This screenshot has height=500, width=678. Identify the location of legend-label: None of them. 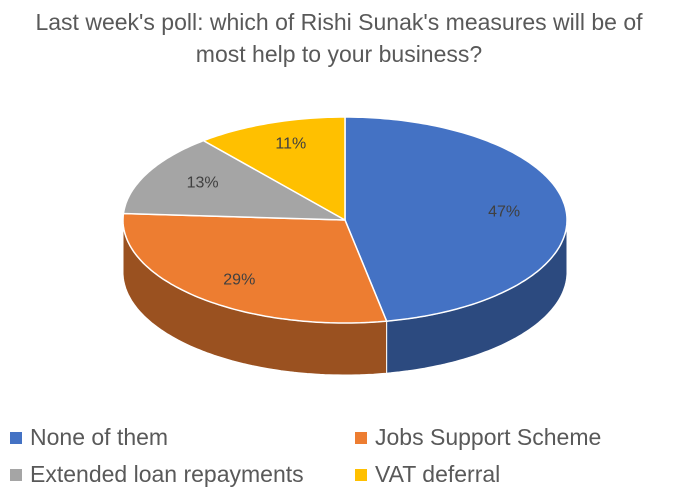
(99, 437).